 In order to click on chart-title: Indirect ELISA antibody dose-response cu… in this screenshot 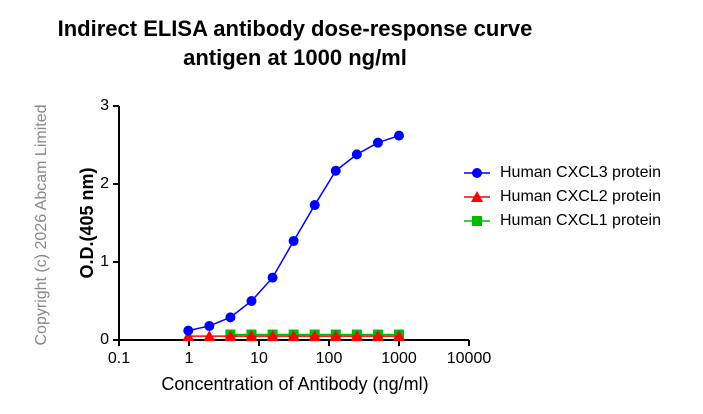, I will do `click(295, 28)`.